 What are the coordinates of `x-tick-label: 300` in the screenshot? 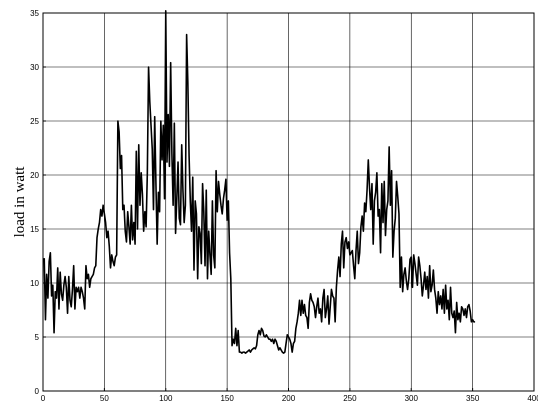 It's located at (412, 398).